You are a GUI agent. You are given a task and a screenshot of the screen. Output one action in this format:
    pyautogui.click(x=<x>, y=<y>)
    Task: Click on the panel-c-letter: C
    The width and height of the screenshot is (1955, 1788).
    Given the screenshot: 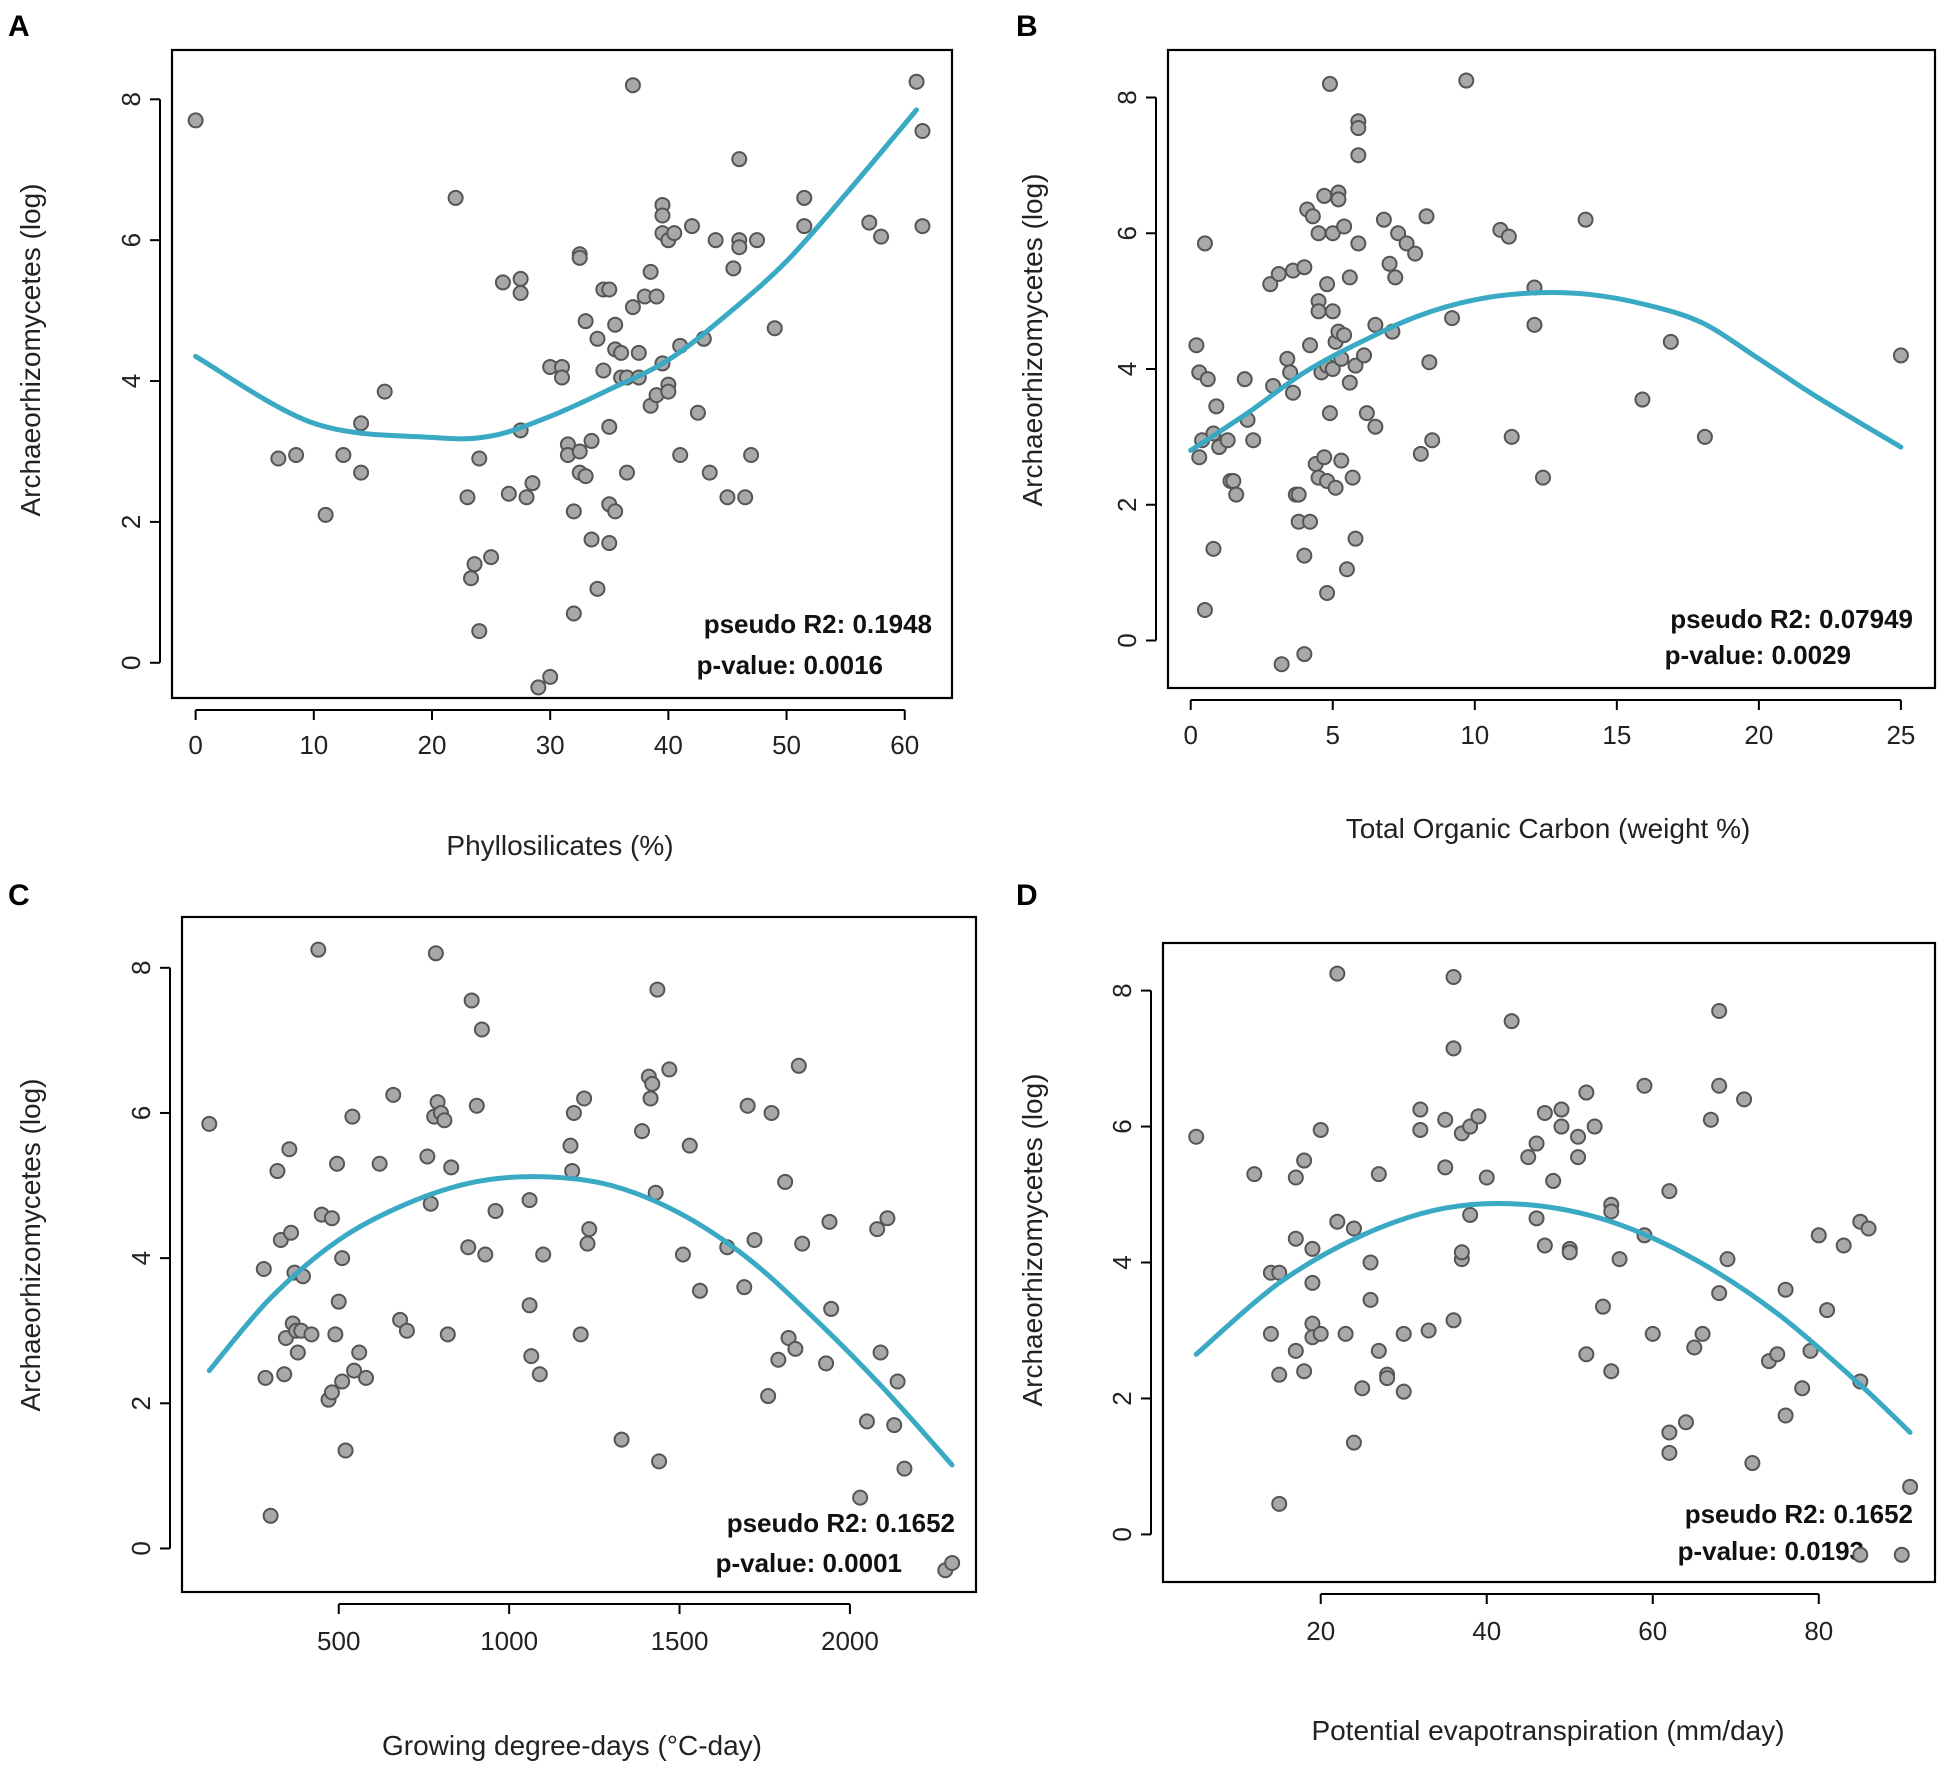 What is the action you would take?
    pyautogui.click(x=19, y=895)
    